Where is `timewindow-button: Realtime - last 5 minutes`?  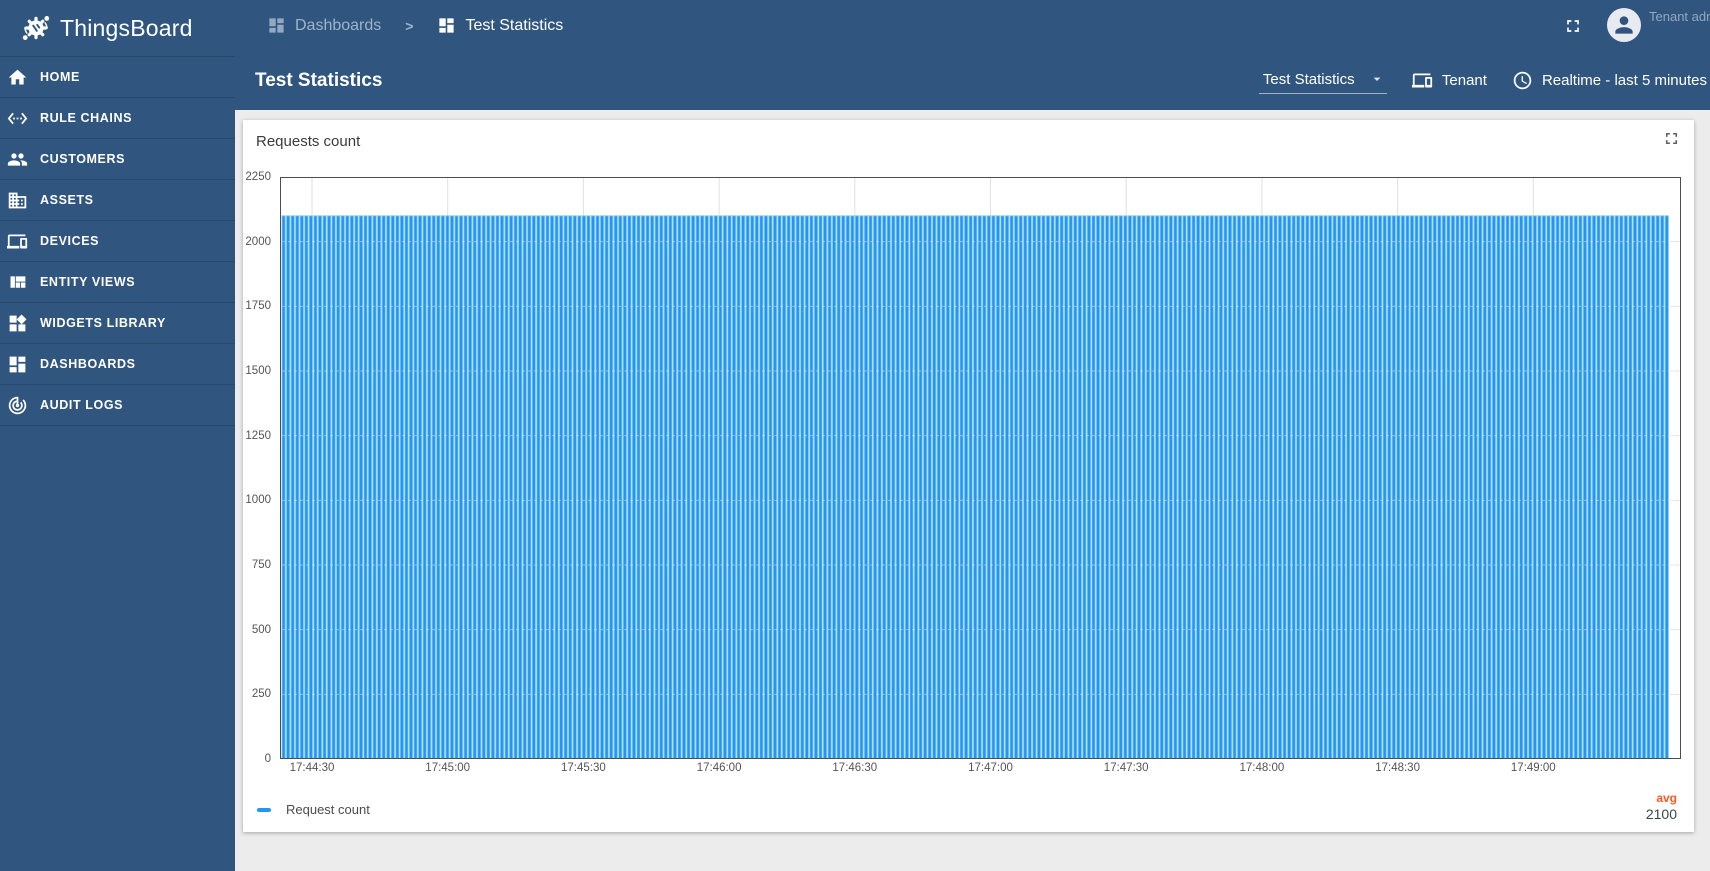
timewindow-button: Realtime - last 5 minutes is located at coordinates (1609, 80).